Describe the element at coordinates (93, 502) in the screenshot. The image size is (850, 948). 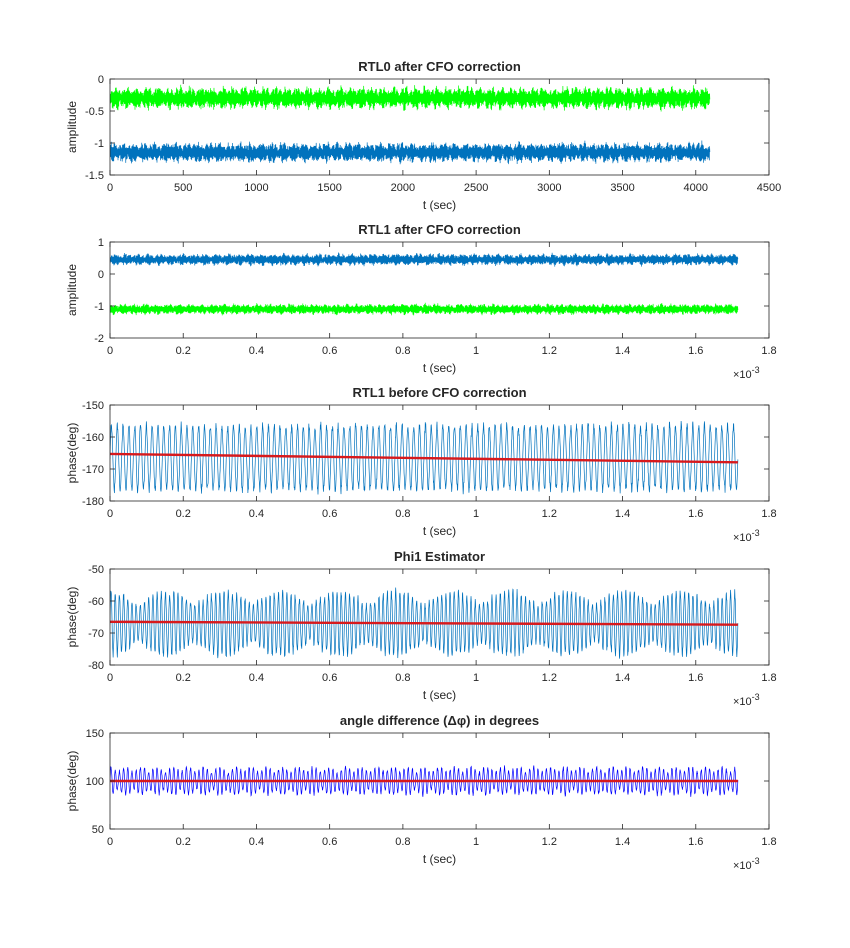
I see `y-tick-label: -180` at that location.